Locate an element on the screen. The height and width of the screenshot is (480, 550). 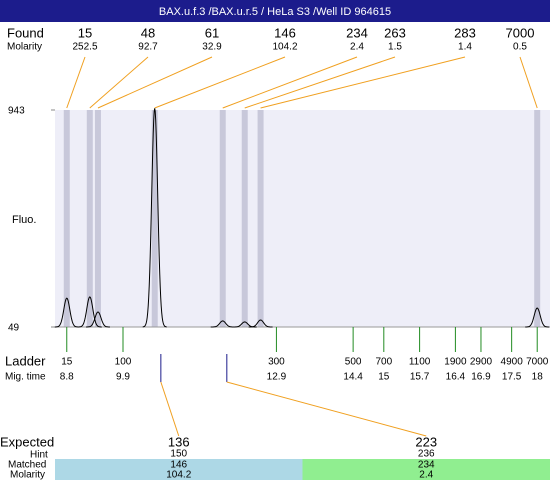
found-molarity: 252.5 is located at coordinates (84, 47).